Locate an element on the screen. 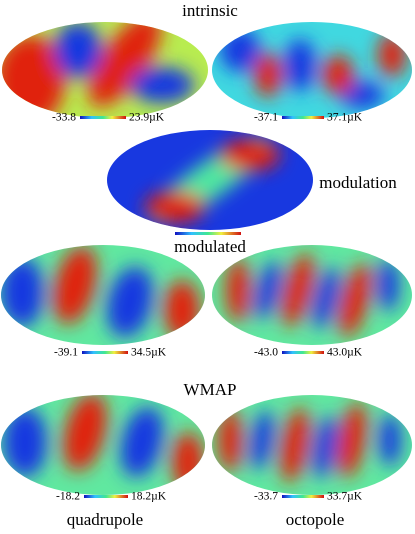 The width and height of the screenshot is (415, 534). colorbar-min: -33.8 is located at coordinates (64, 118).